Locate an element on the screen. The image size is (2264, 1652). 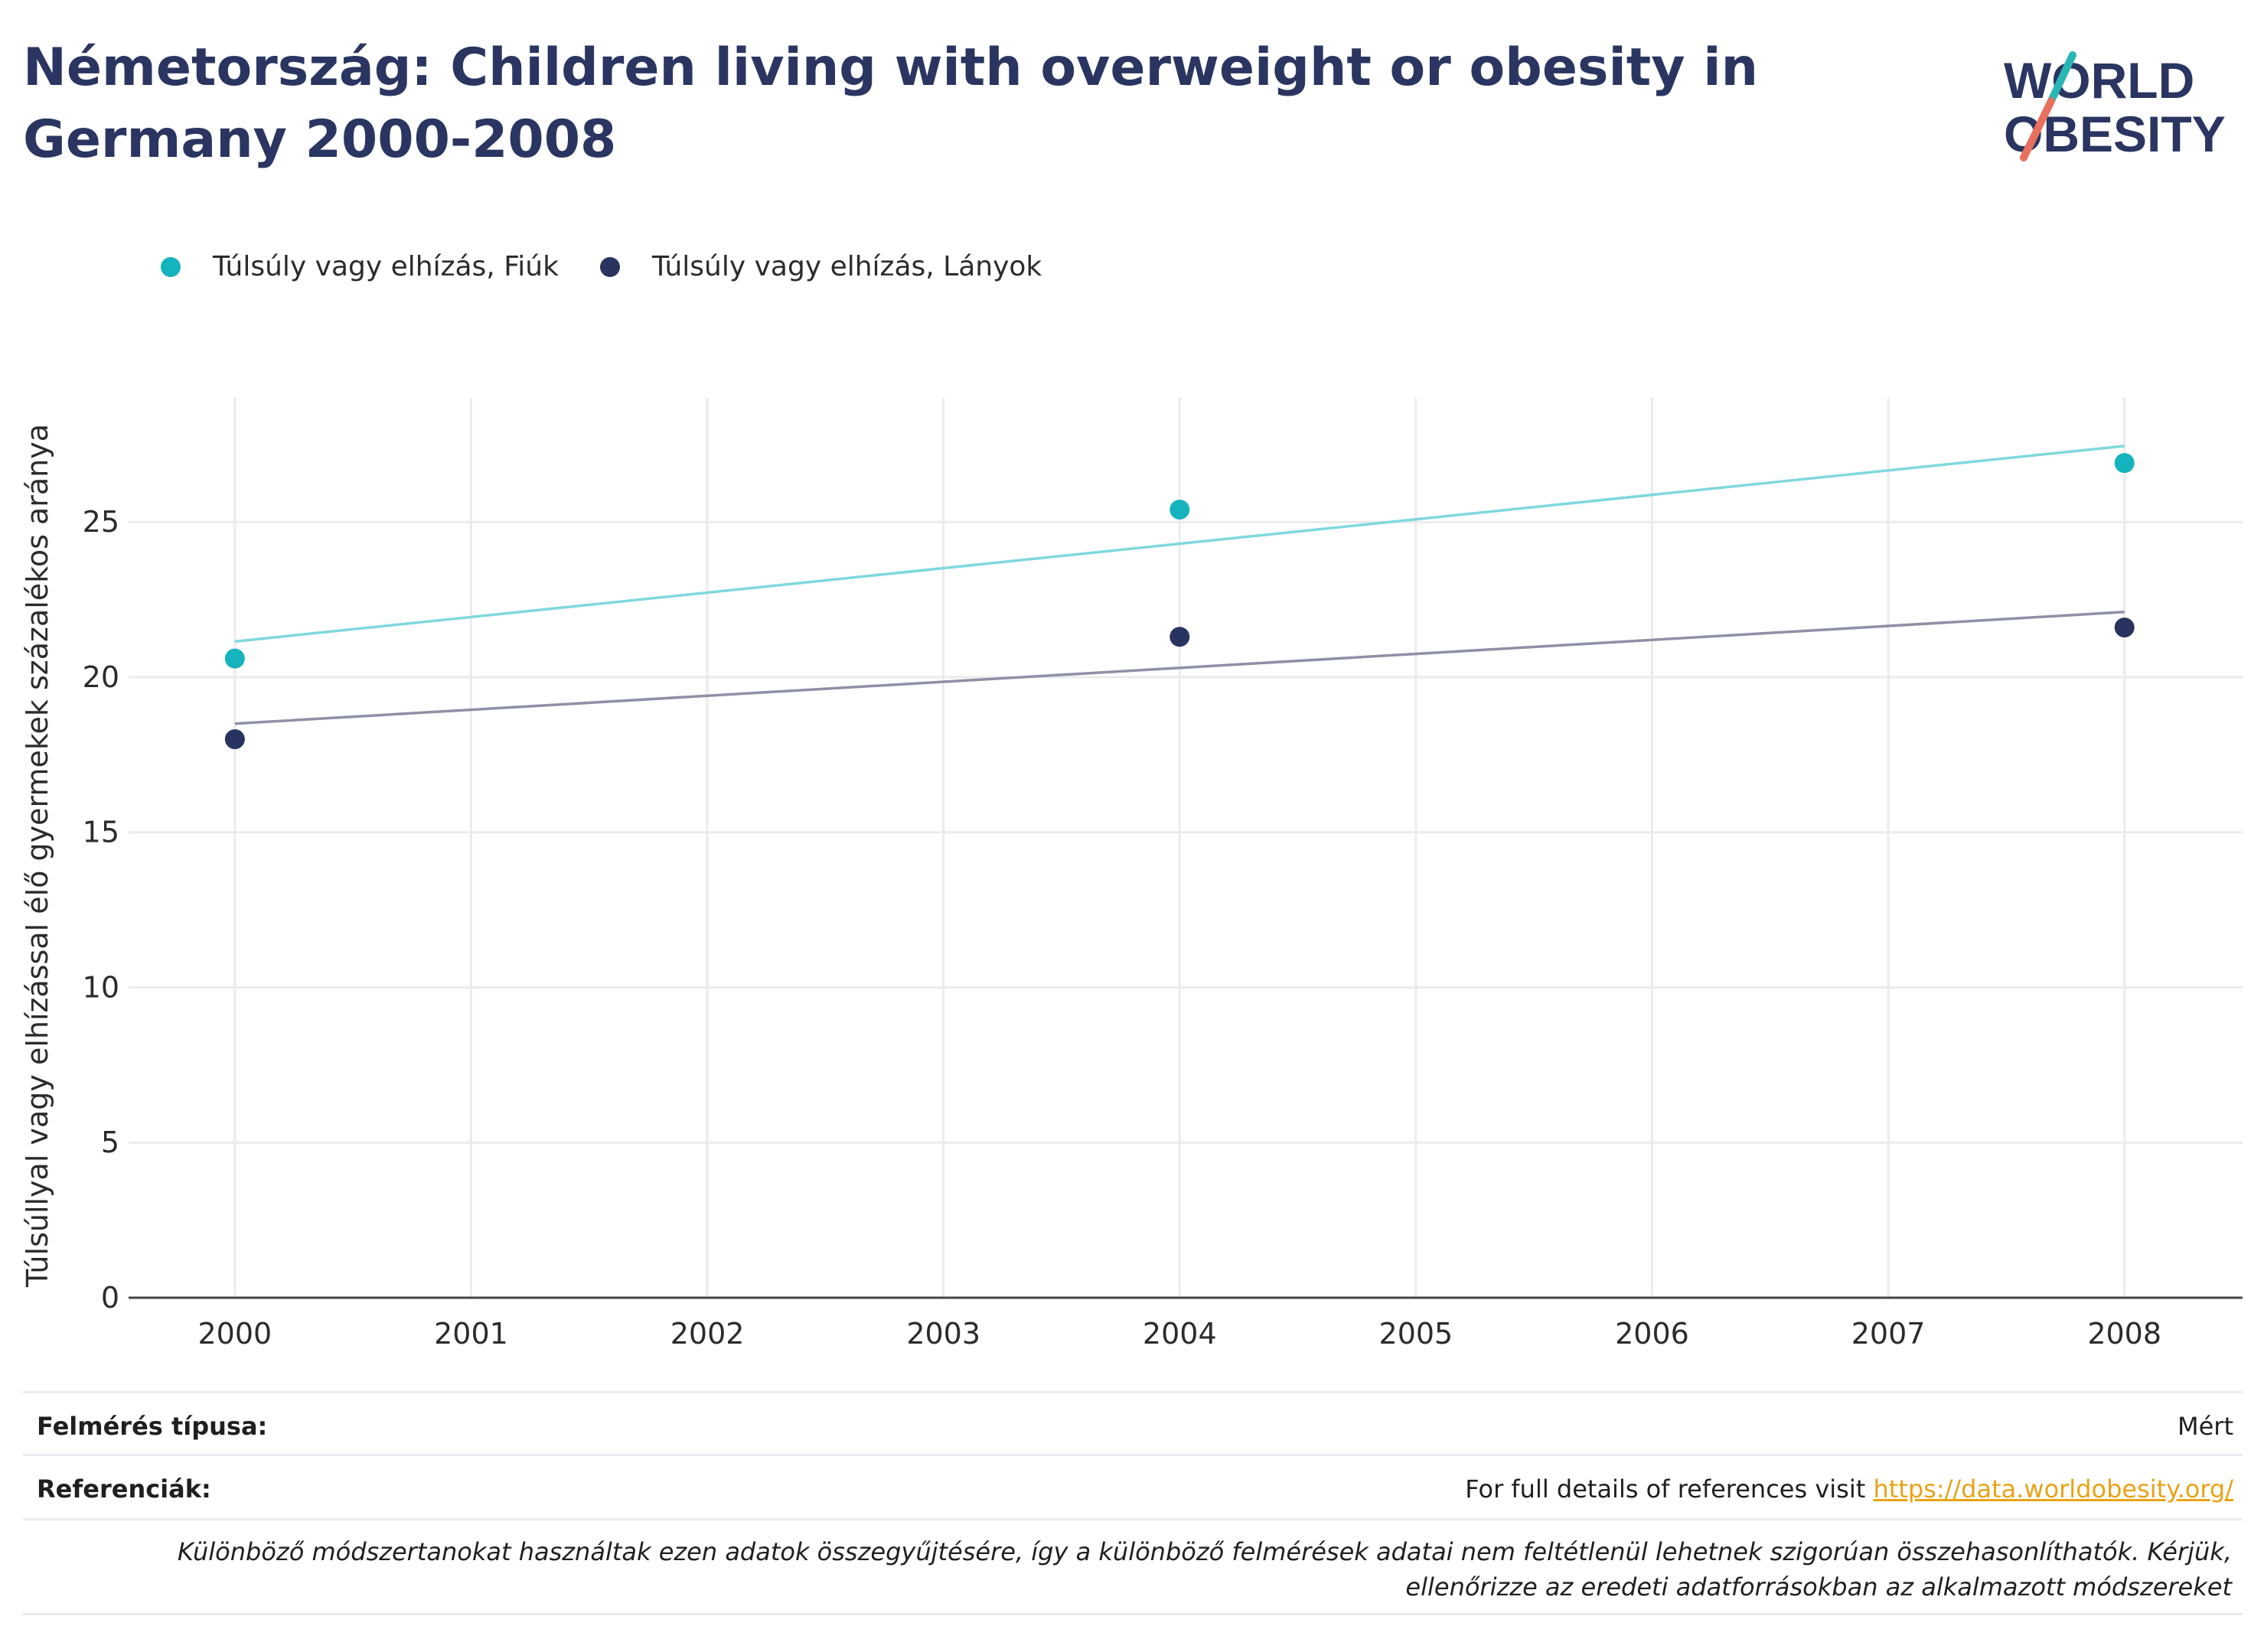
legend-label-boys: Túlsúly vagy elhízás, Fiúk is located at coordinates (386, 267).